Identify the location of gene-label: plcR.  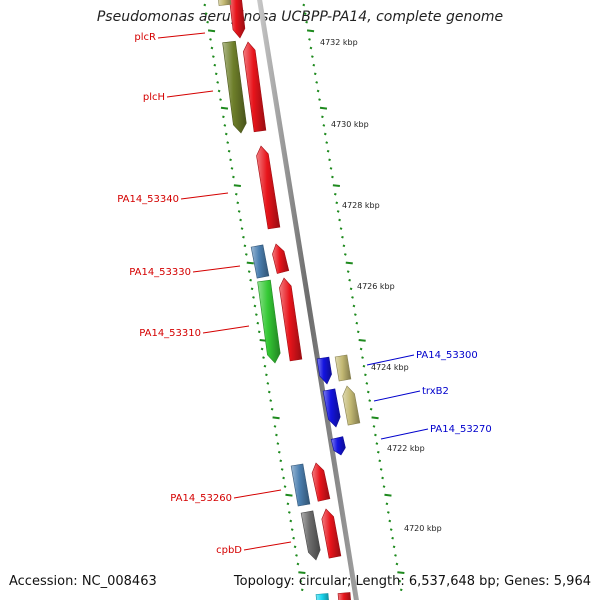
(145, 37).